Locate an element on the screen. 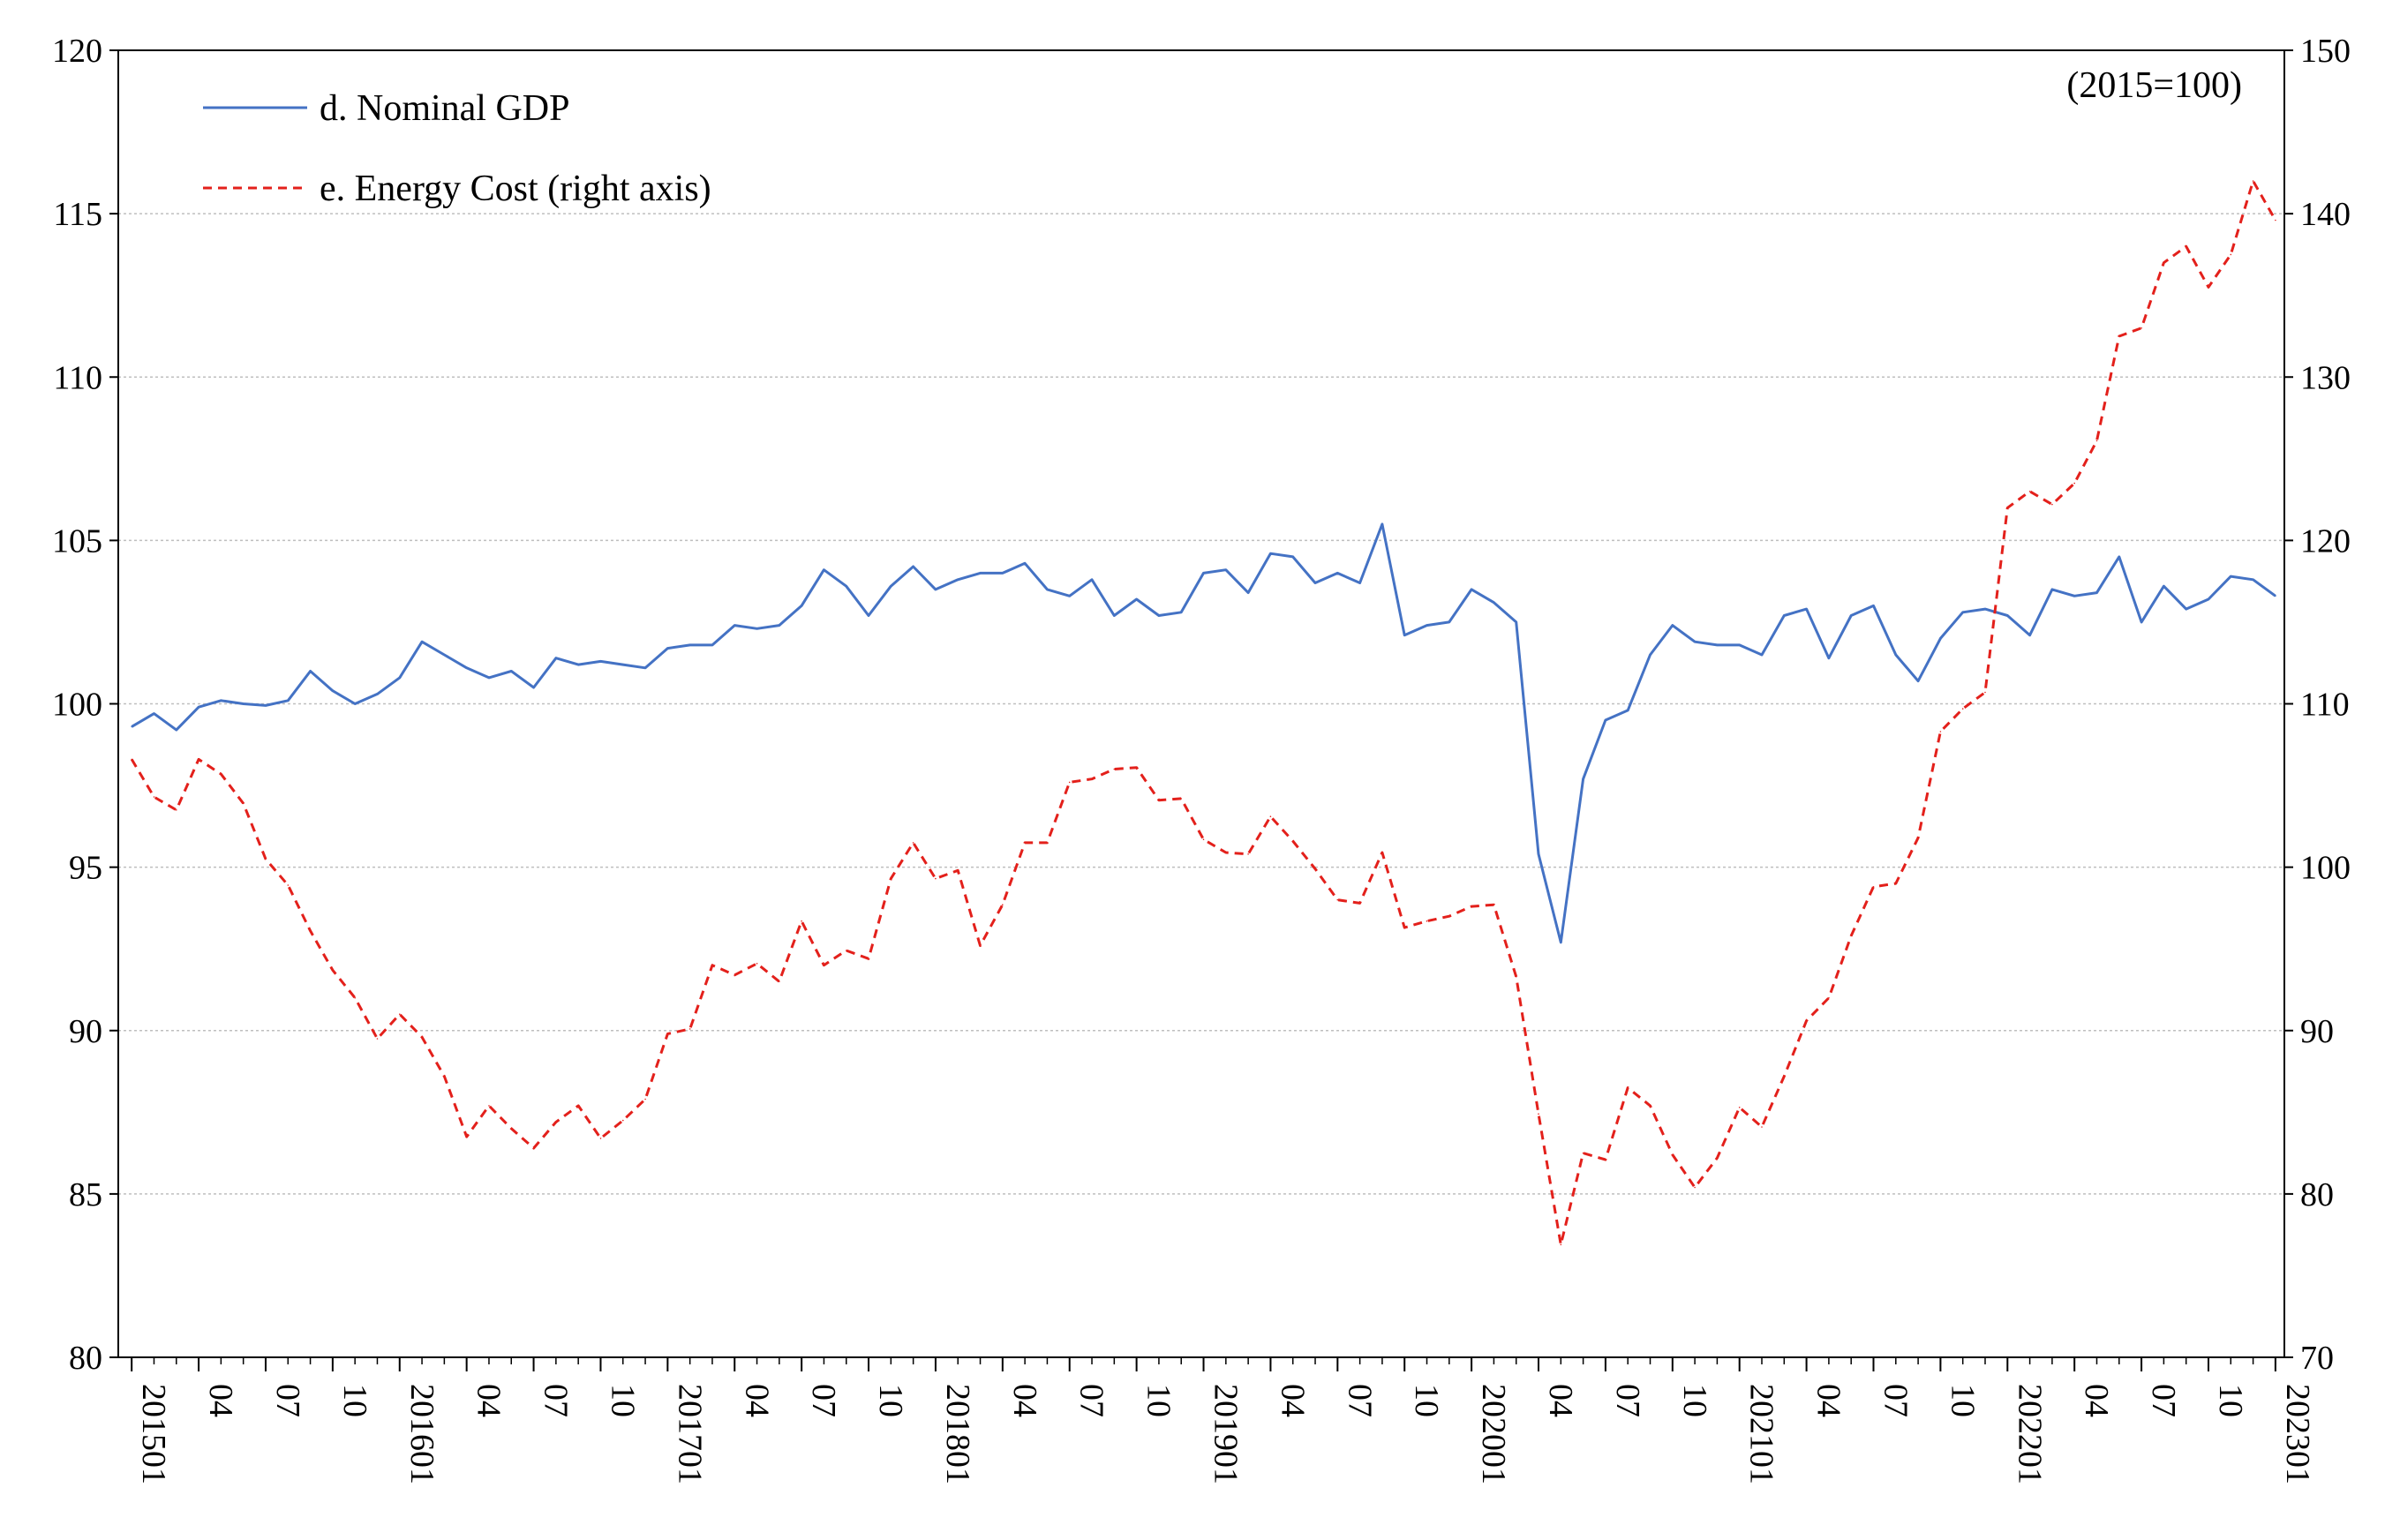 Image resolution: width=2400 pixels, height=1540 pixels. x-tick-label: 201601 is located at coordinates (421, 1434).